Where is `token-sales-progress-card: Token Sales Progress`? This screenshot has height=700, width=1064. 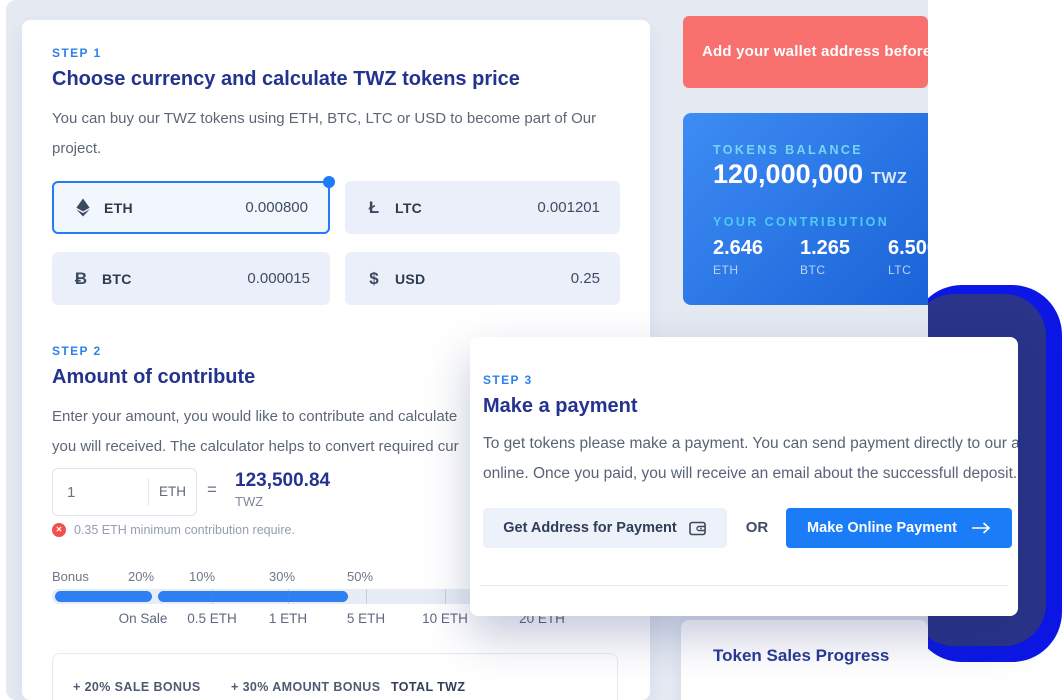
token-sales-progress-card: Token Sales Progress is located at coordinates (804, 660).